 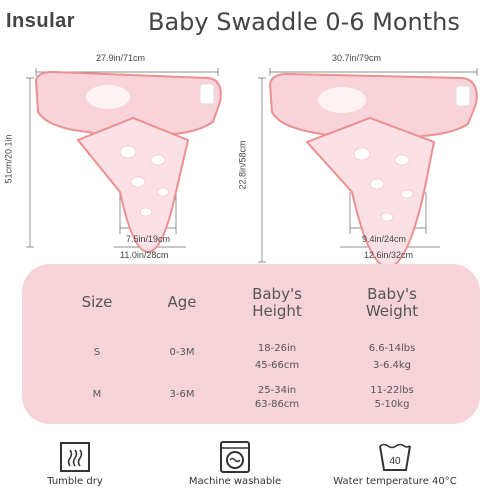 I want to click on row-age: 3-6M, so click(x=182, y=394).